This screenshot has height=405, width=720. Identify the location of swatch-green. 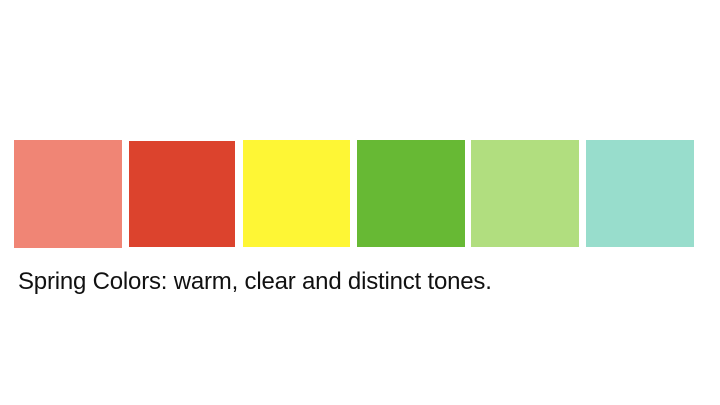
(411, 193).